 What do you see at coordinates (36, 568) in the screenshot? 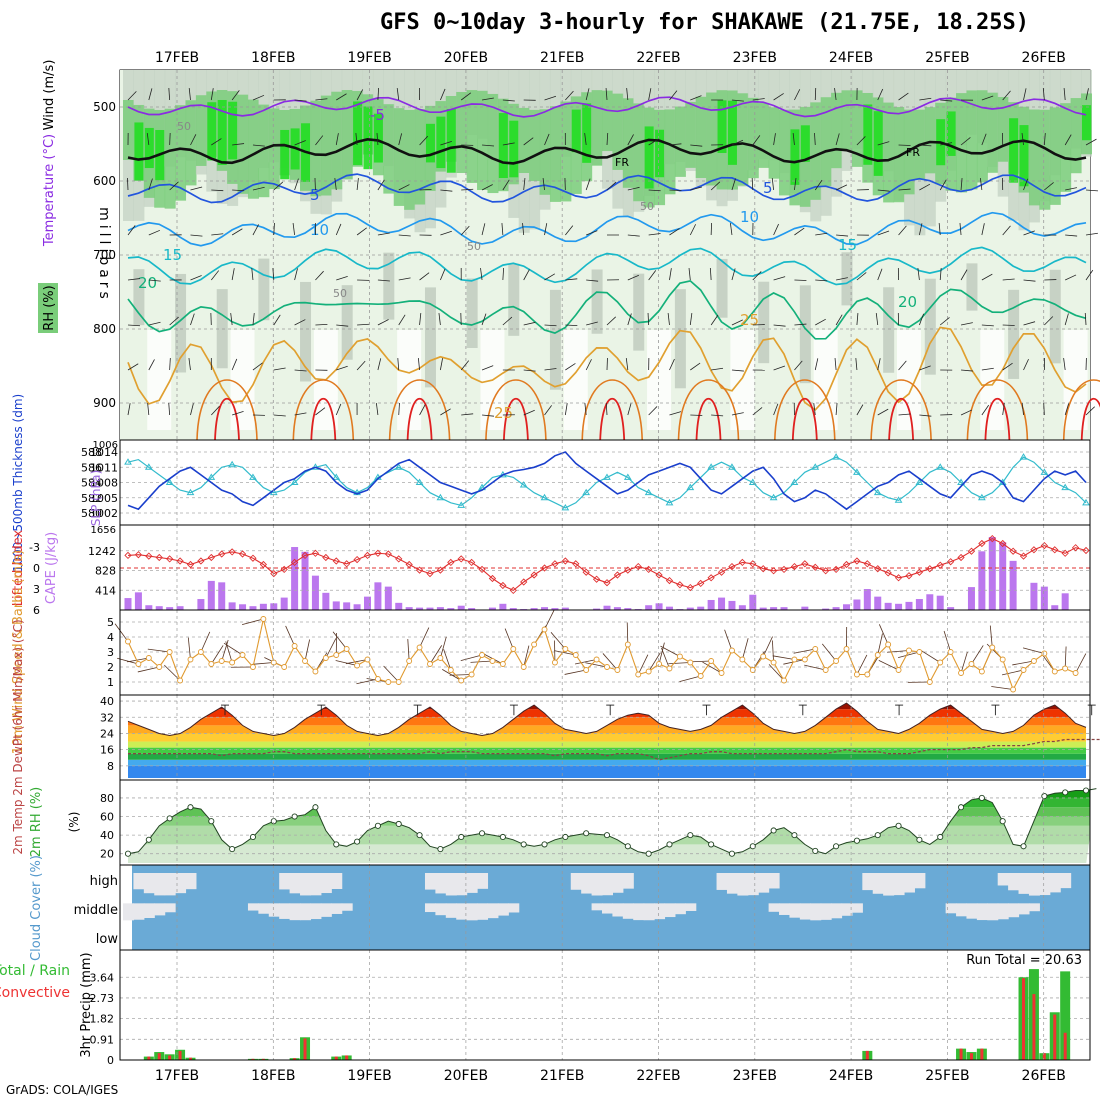
I see `li-tick-label: 0` at bounding box center [36, 568].